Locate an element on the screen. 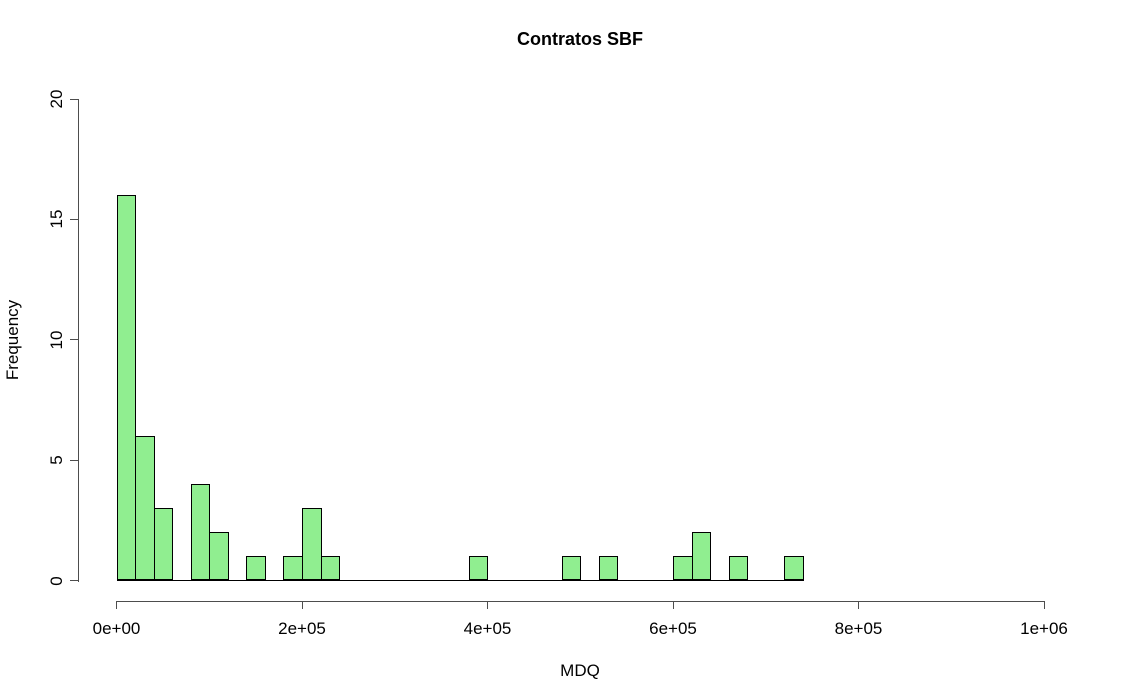  y-axis-label: Frequency is located at coordinates (12, 340).